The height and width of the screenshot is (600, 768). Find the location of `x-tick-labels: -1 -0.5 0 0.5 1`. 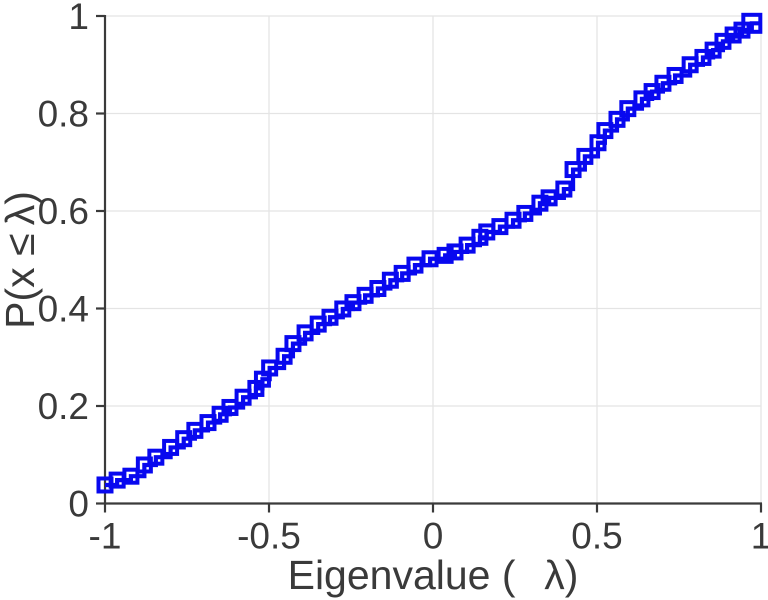

x-tick-labels: -1 -0.5 0 0.5 1 is located at coordinates (428, 536).